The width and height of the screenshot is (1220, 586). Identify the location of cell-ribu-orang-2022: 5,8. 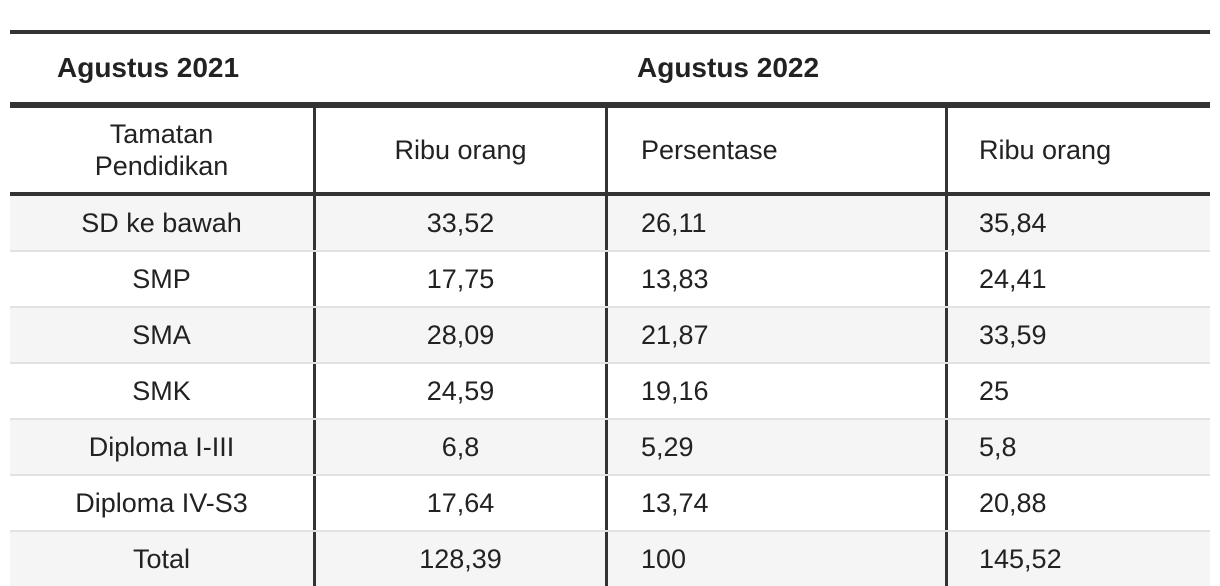
(1077, 447).